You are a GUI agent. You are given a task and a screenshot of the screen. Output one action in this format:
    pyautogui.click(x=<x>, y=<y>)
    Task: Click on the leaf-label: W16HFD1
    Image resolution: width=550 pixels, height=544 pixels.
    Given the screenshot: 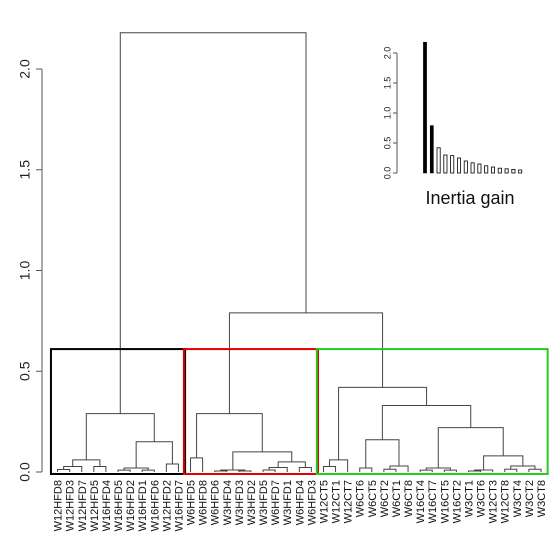 What is the action you would take?
    pyautogui.click(x=143, y=505)
    